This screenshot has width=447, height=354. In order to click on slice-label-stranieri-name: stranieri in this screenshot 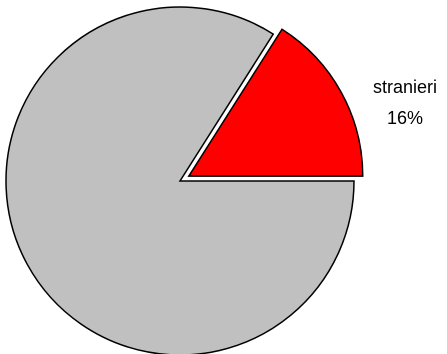, I will do `click(405, 87)`.